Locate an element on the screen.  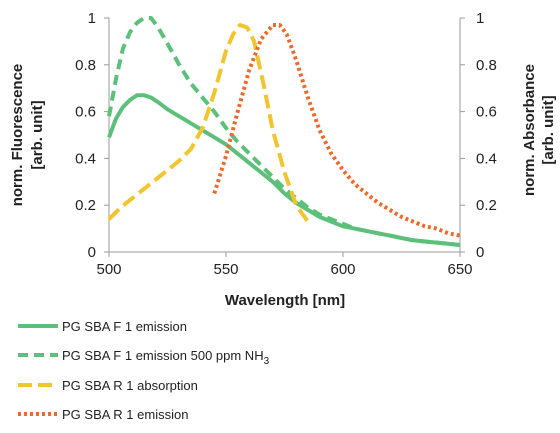
y2-tick-label: 0.2 is located at coordinates (486, 205).